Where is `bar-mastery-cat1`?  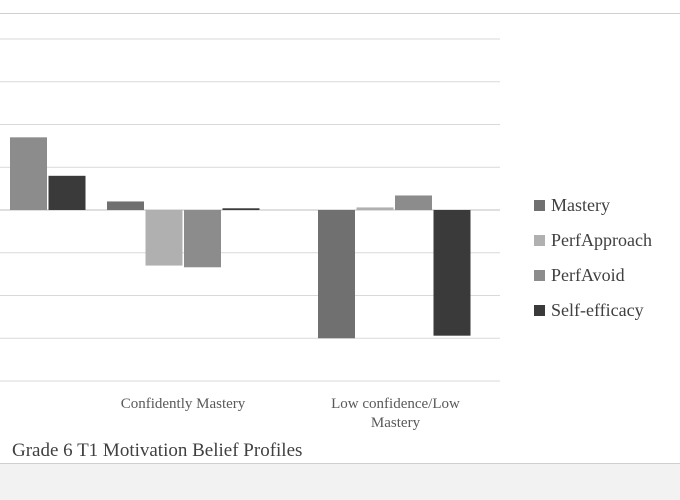
bar-mastery-cat1 is located at coordinates (125, 205).